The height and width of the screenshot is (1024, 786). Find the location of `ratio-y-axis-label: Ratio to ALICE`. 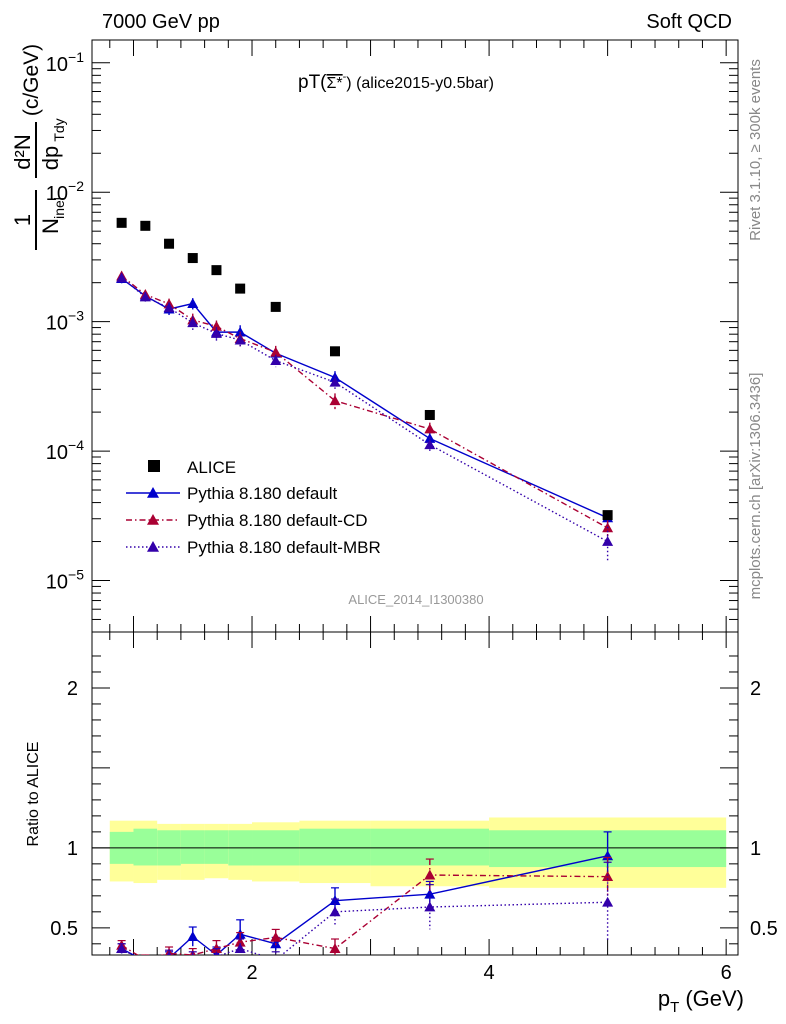

ratio-y-axis-label: Ratio to ALICE is located at coordinates (33, 794).